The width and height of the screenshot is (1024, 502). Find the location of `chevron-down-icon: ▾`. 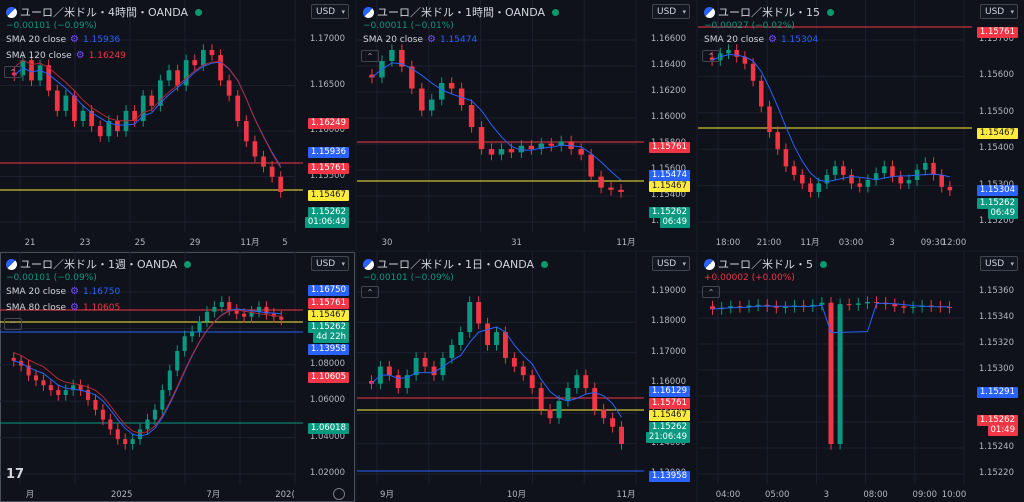

chevron-down-icon: ▾ is located at coordinates (684, 264).